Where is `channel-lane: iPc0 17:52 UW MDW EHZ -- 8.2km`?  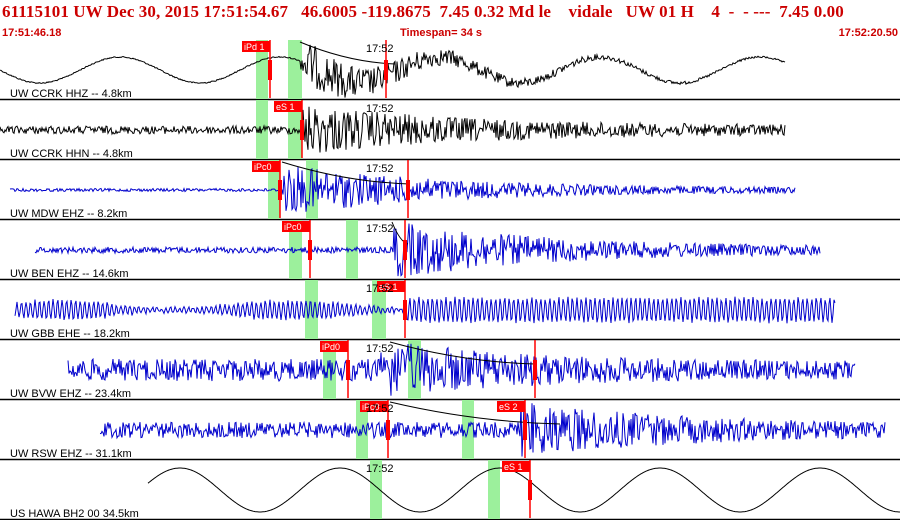 channel-lane: iPc0 17:52 UW MDW EHZ -- 8.2km is located at coordinates (450, 190).